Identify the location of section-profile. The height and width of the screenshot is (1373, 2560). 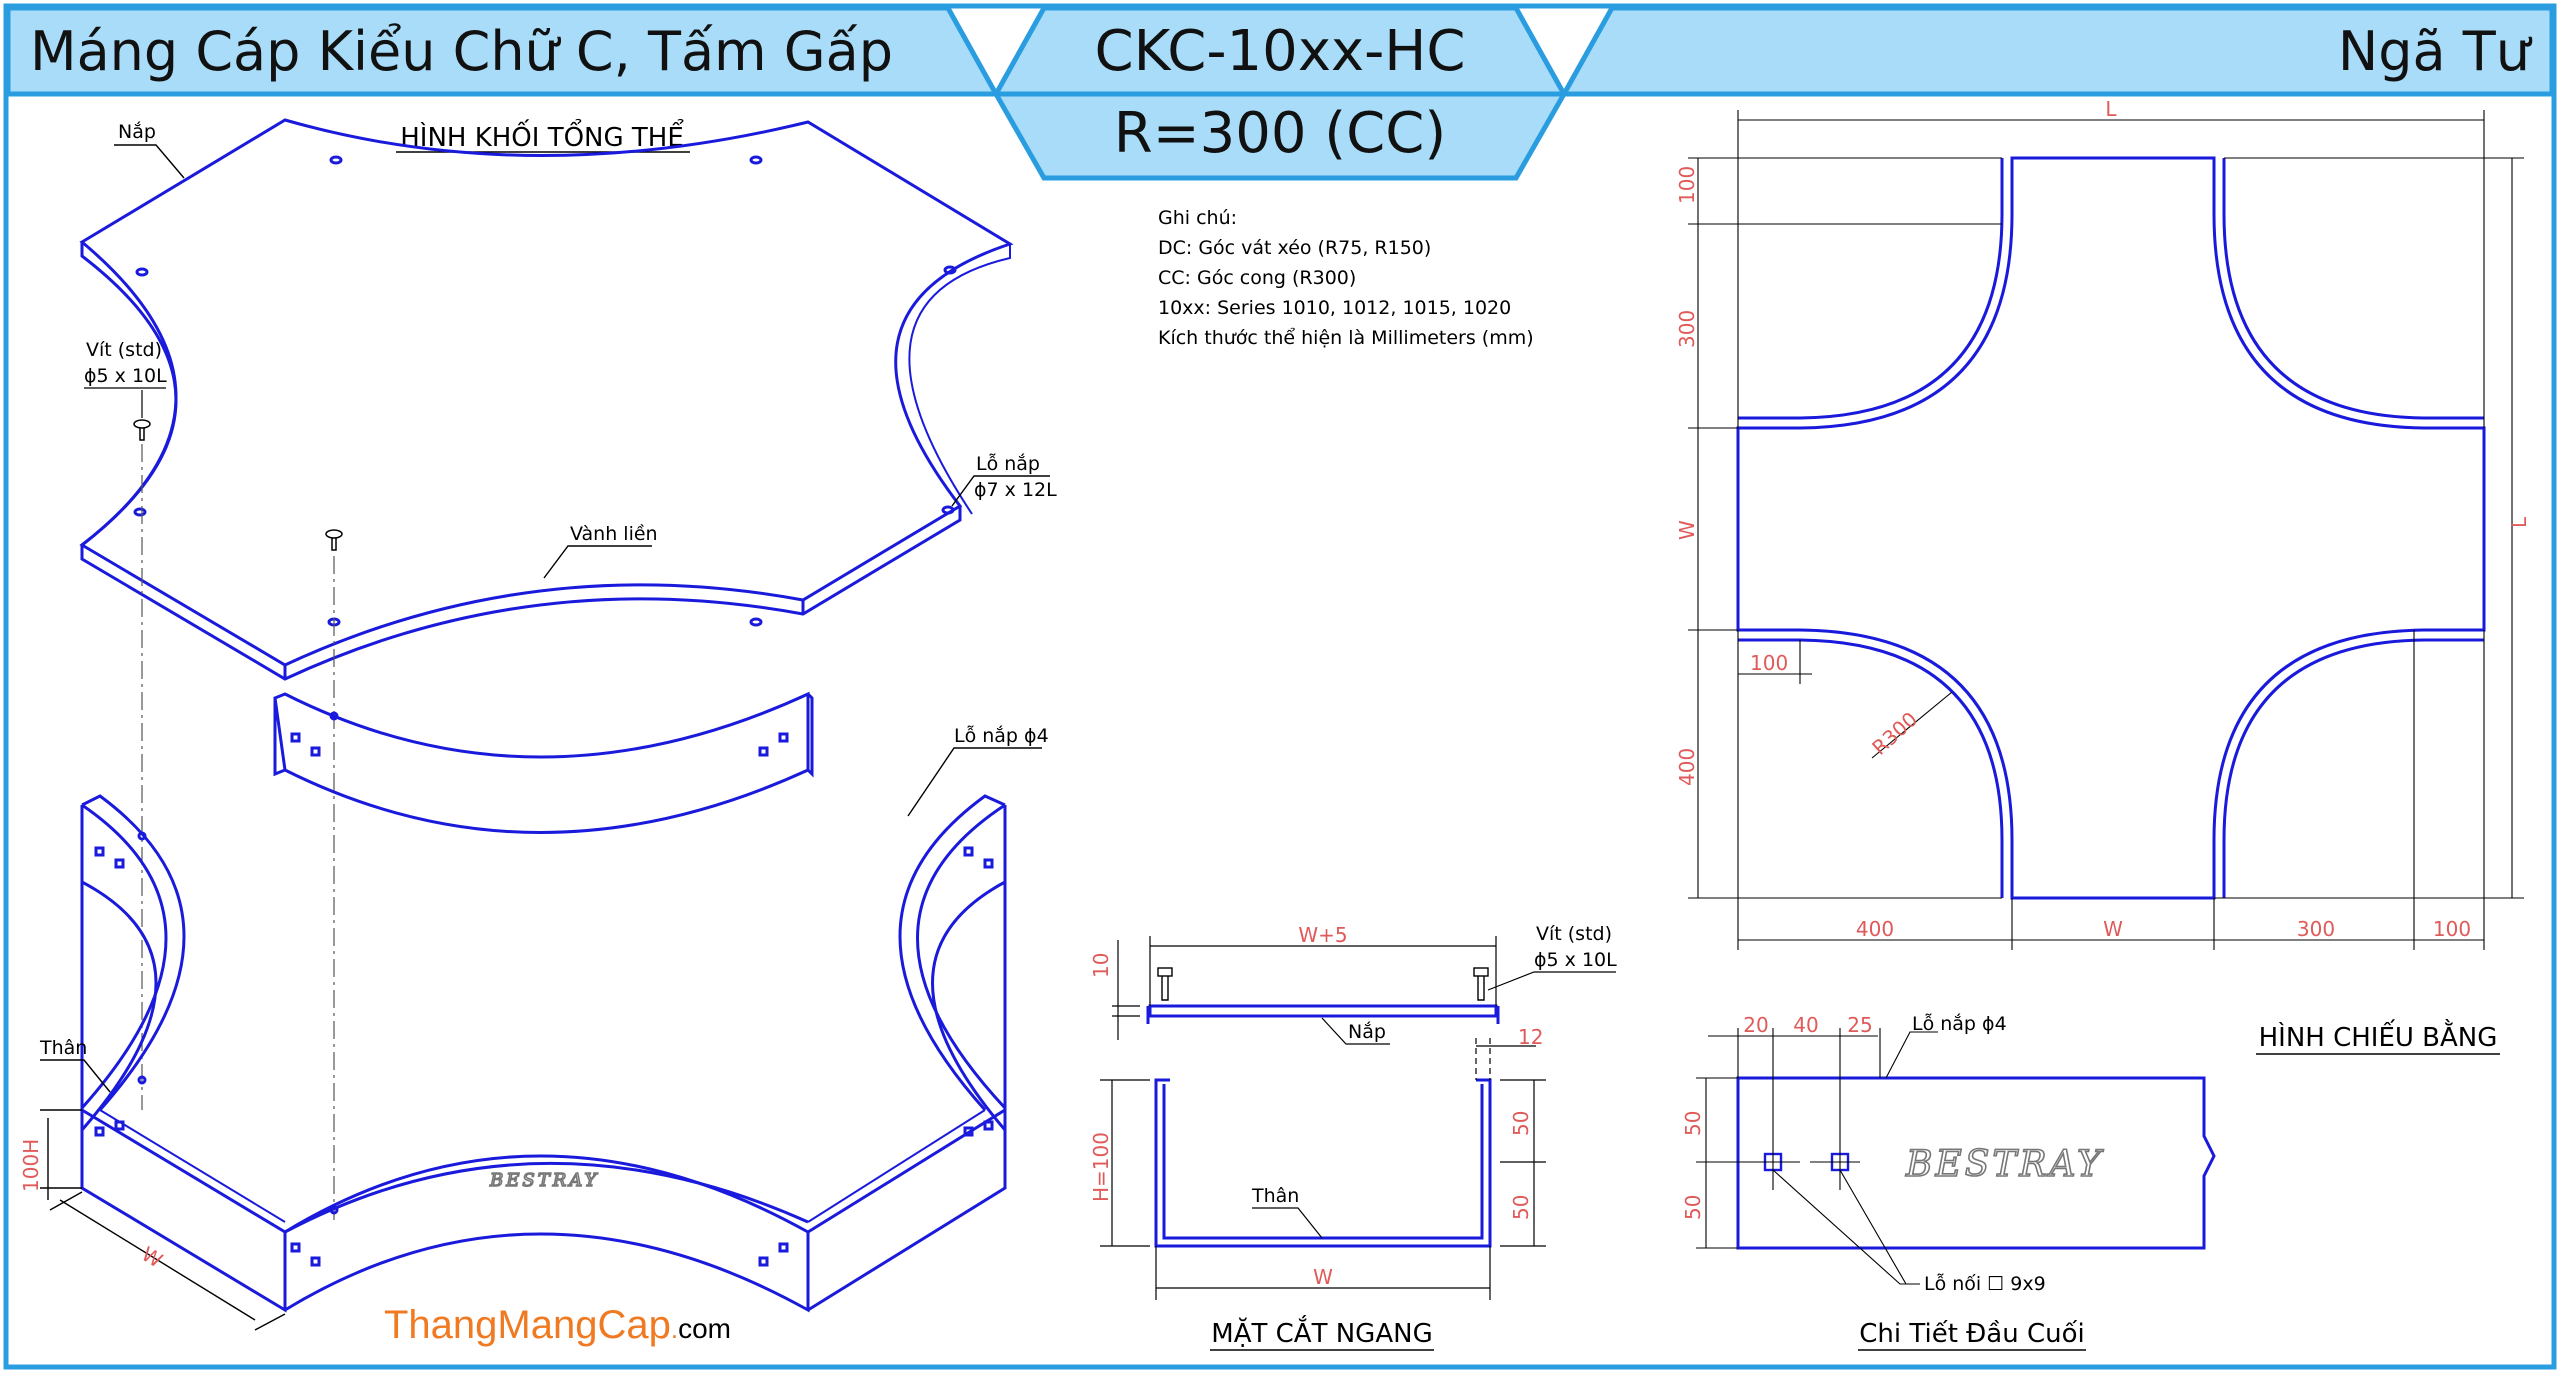
(1323, 1126).